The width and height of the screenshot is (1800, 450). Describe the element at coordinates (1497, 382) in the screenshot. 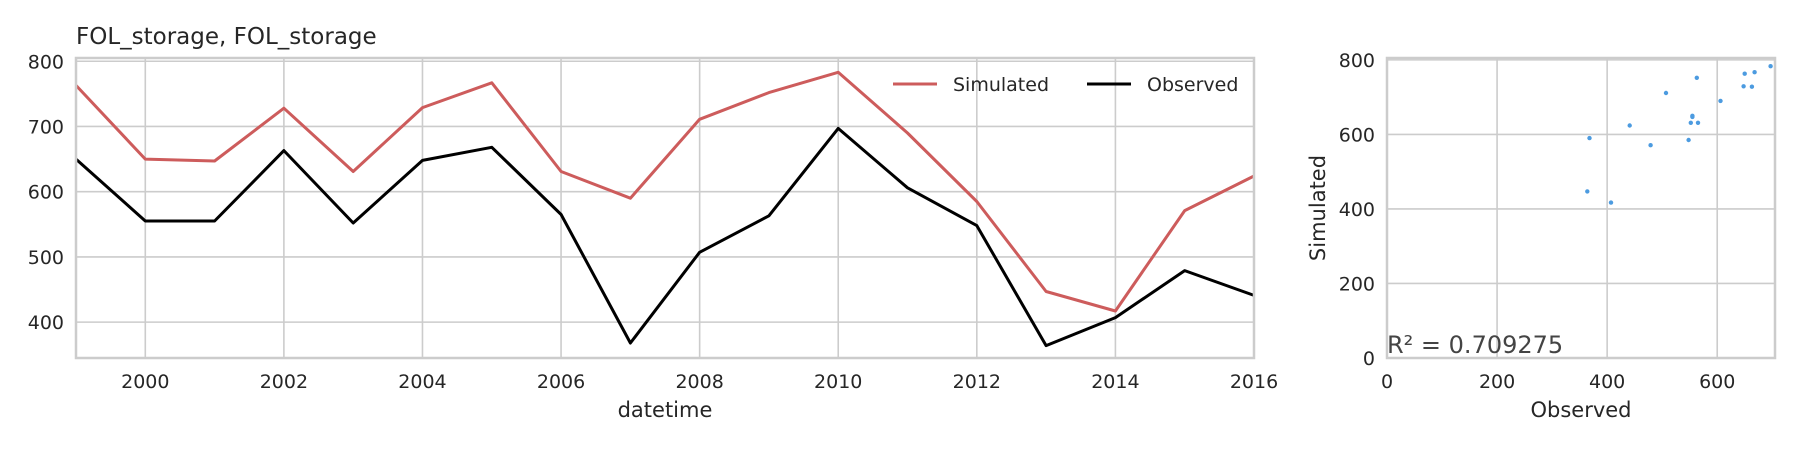

I see `scatter-x-tick-label: 200` at that location.